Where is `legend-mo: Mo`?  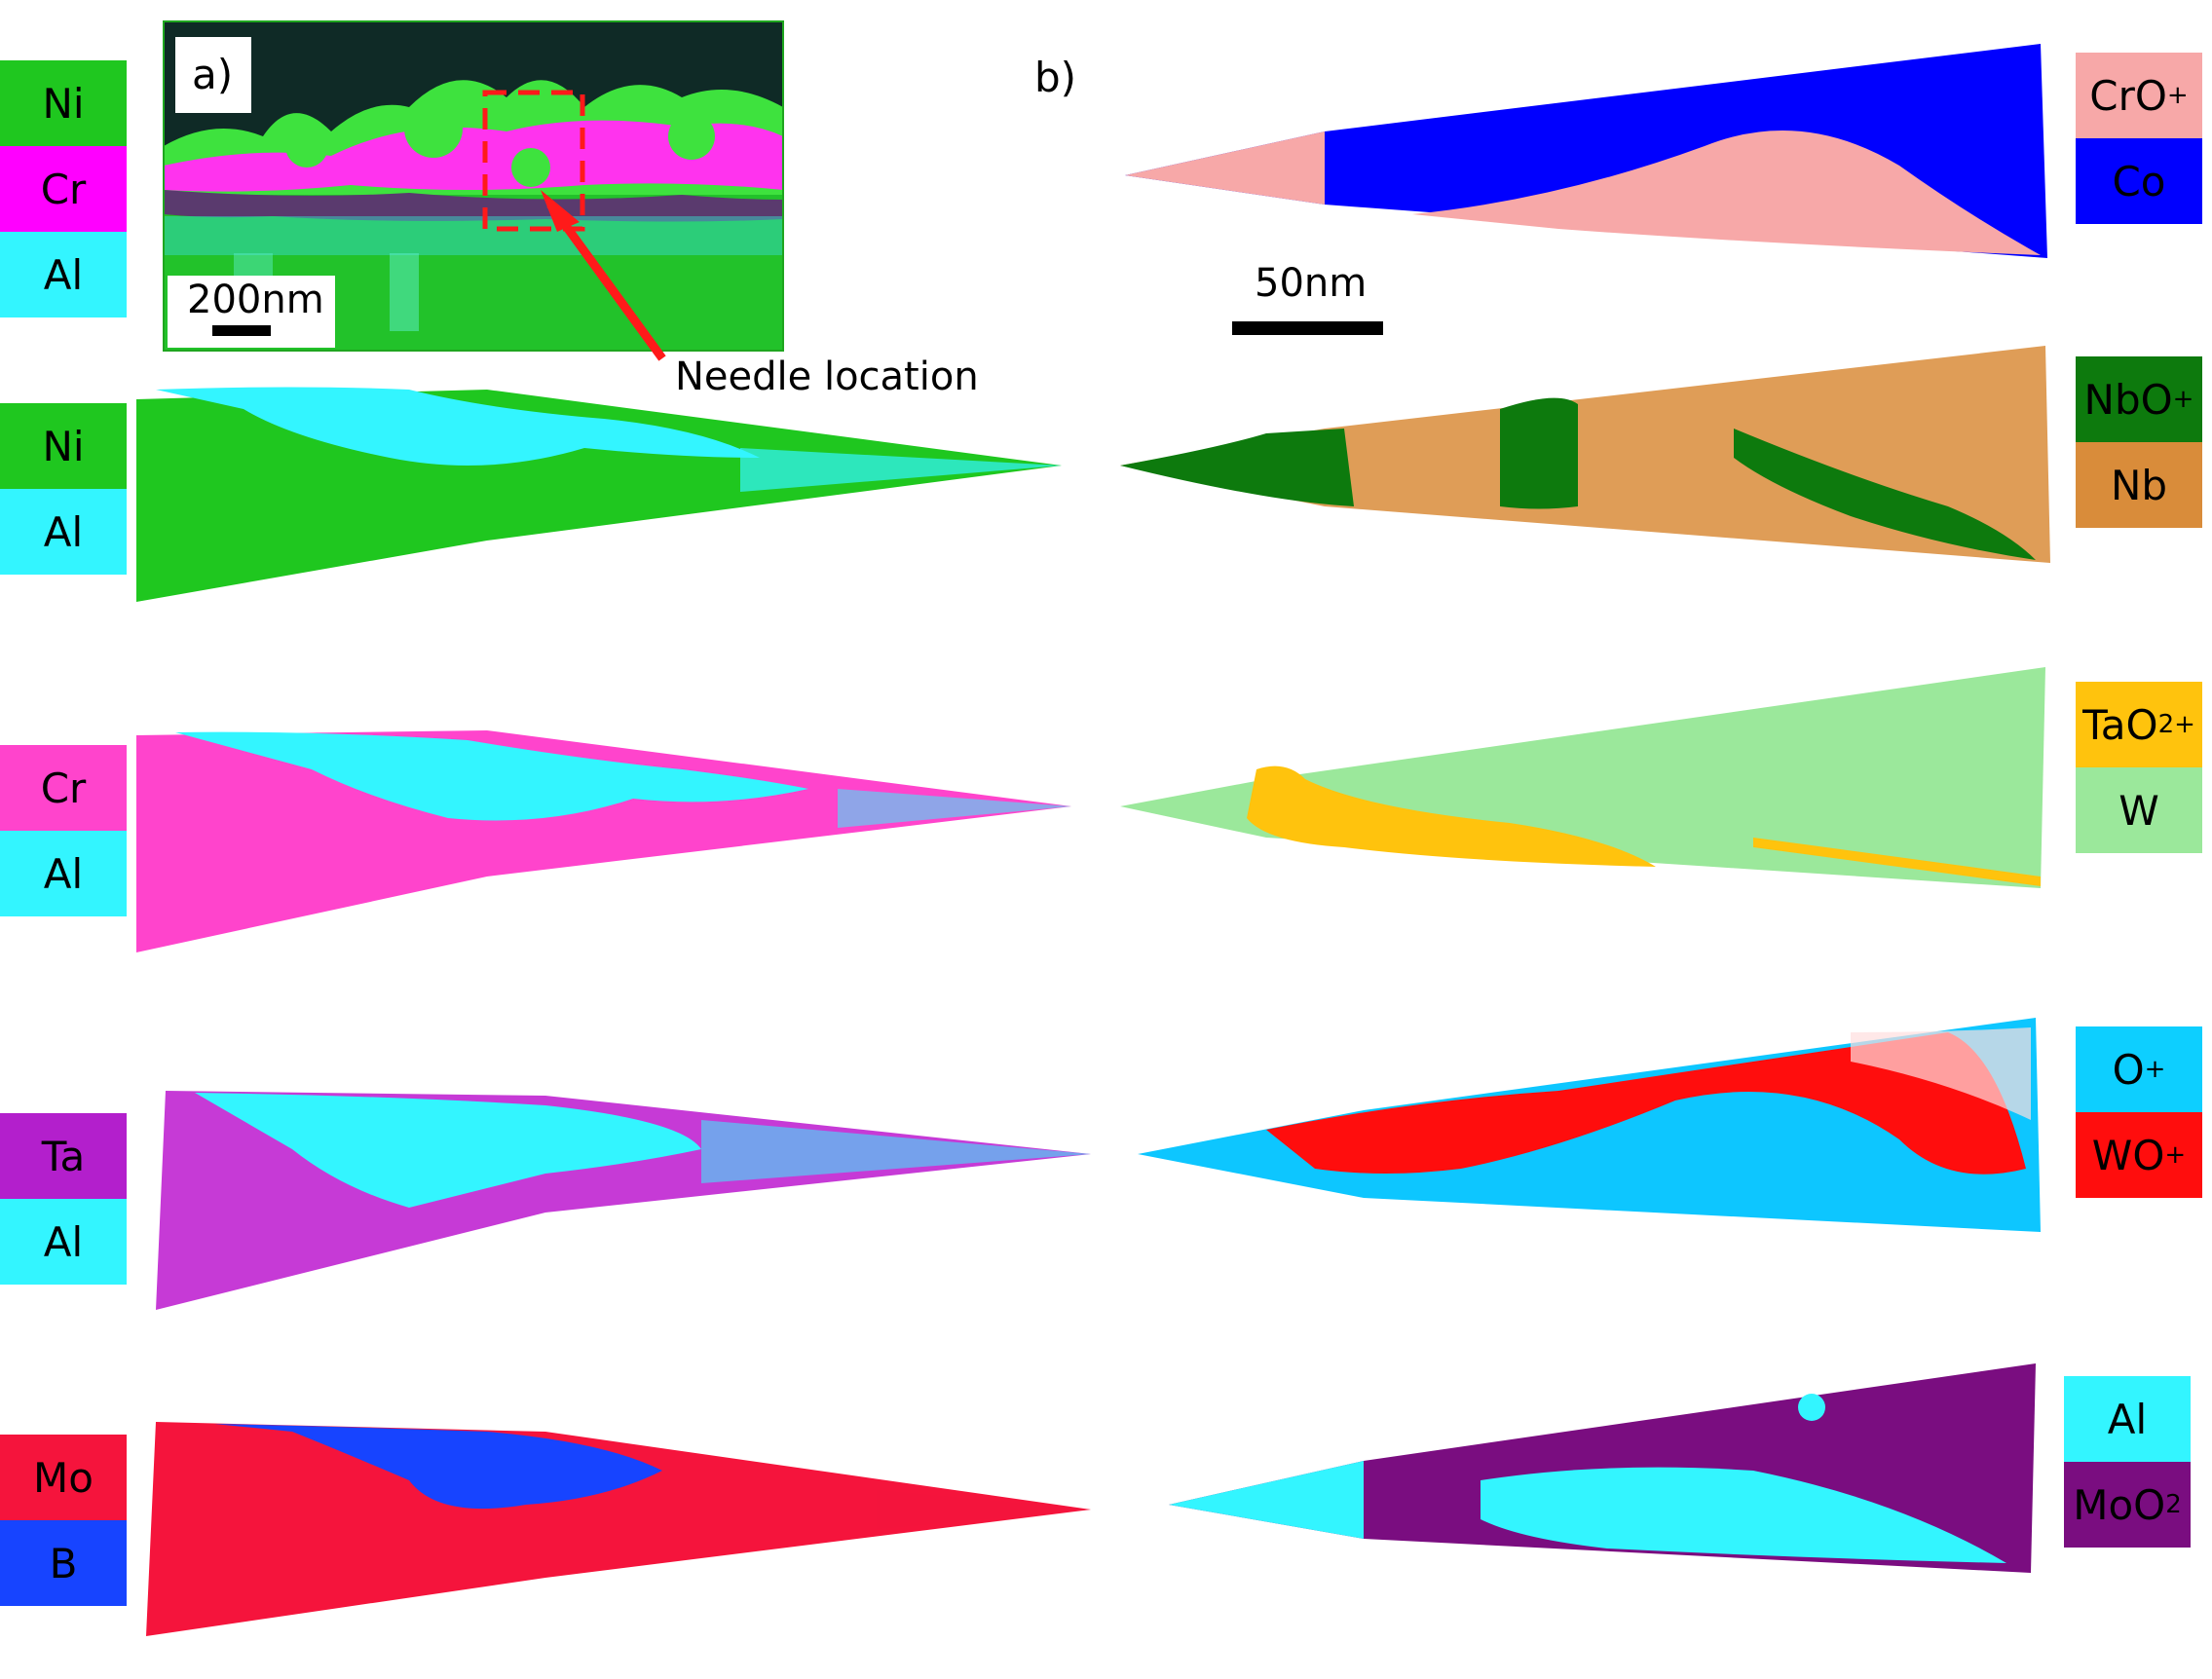 legend-mo: Mo is located at coordinates (64, 1477).